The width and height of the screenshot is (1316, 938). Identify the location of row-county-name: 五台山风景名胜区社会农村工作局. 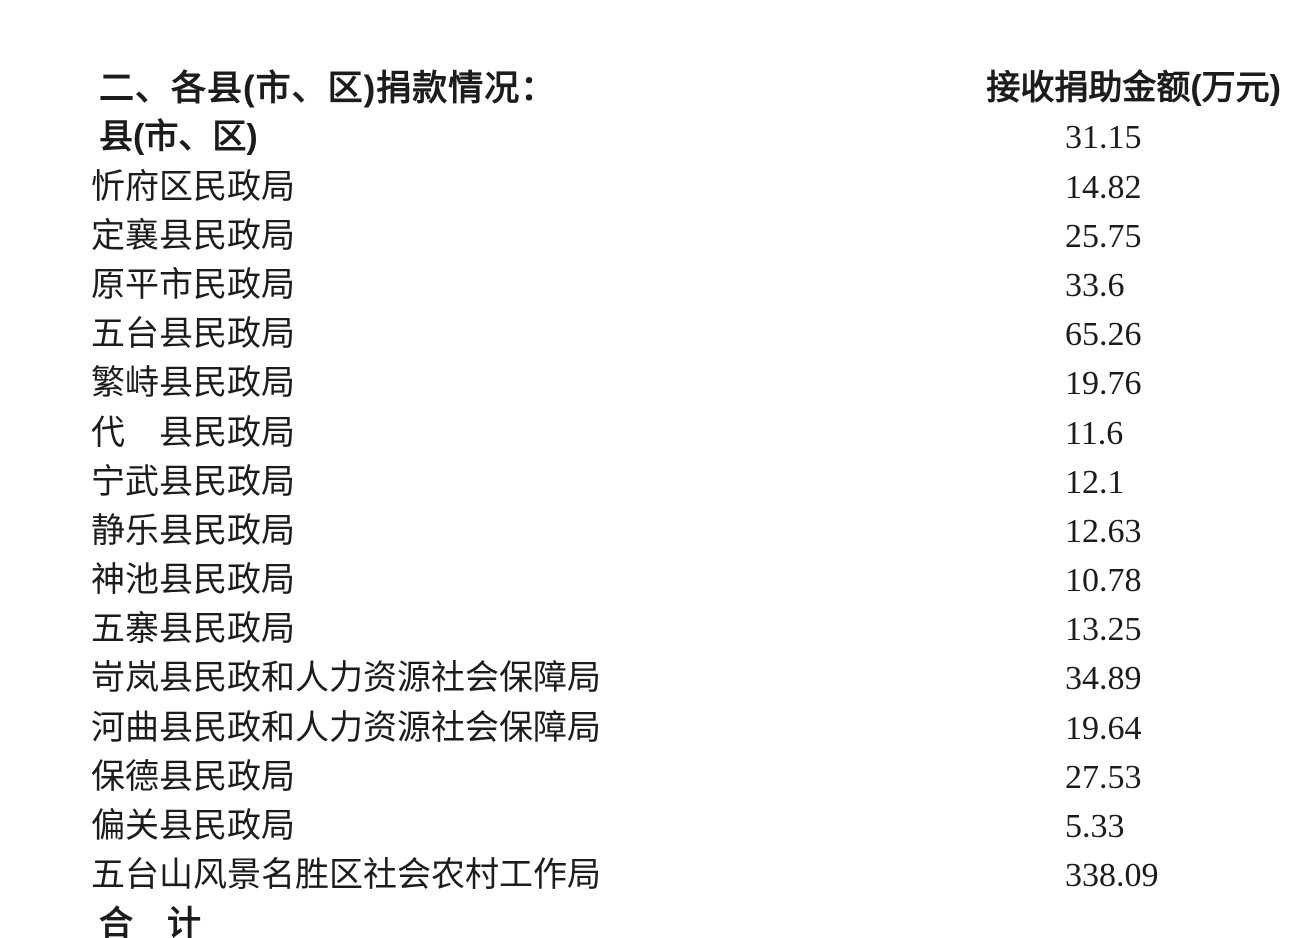
(346, 876).